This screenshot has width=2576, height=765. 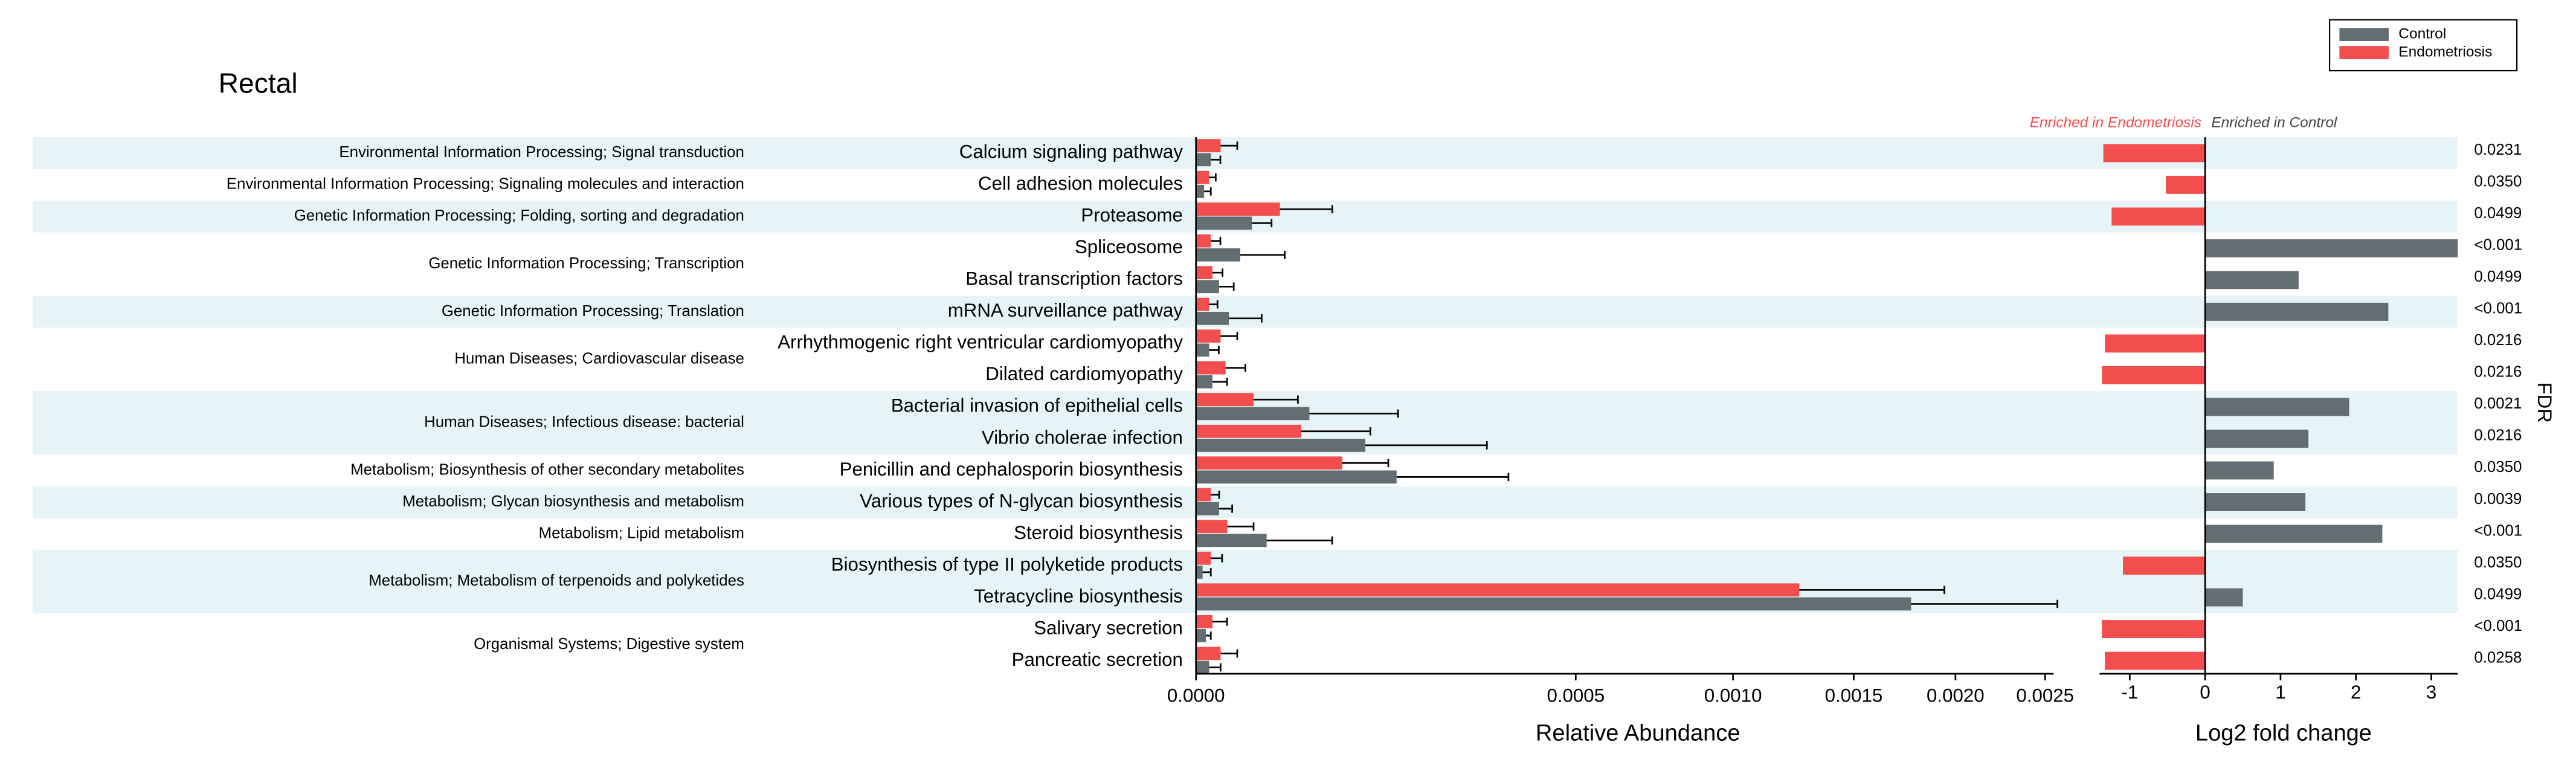 I want to click on x-tick-label: 0.0025, so click(x=2045, y=695).